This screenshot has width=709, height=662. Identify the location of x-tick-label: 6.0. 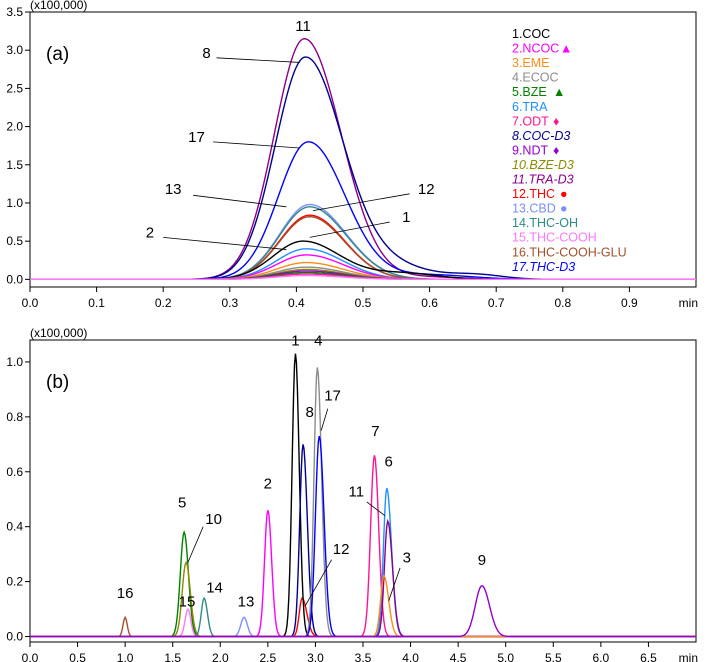
(601, 656).